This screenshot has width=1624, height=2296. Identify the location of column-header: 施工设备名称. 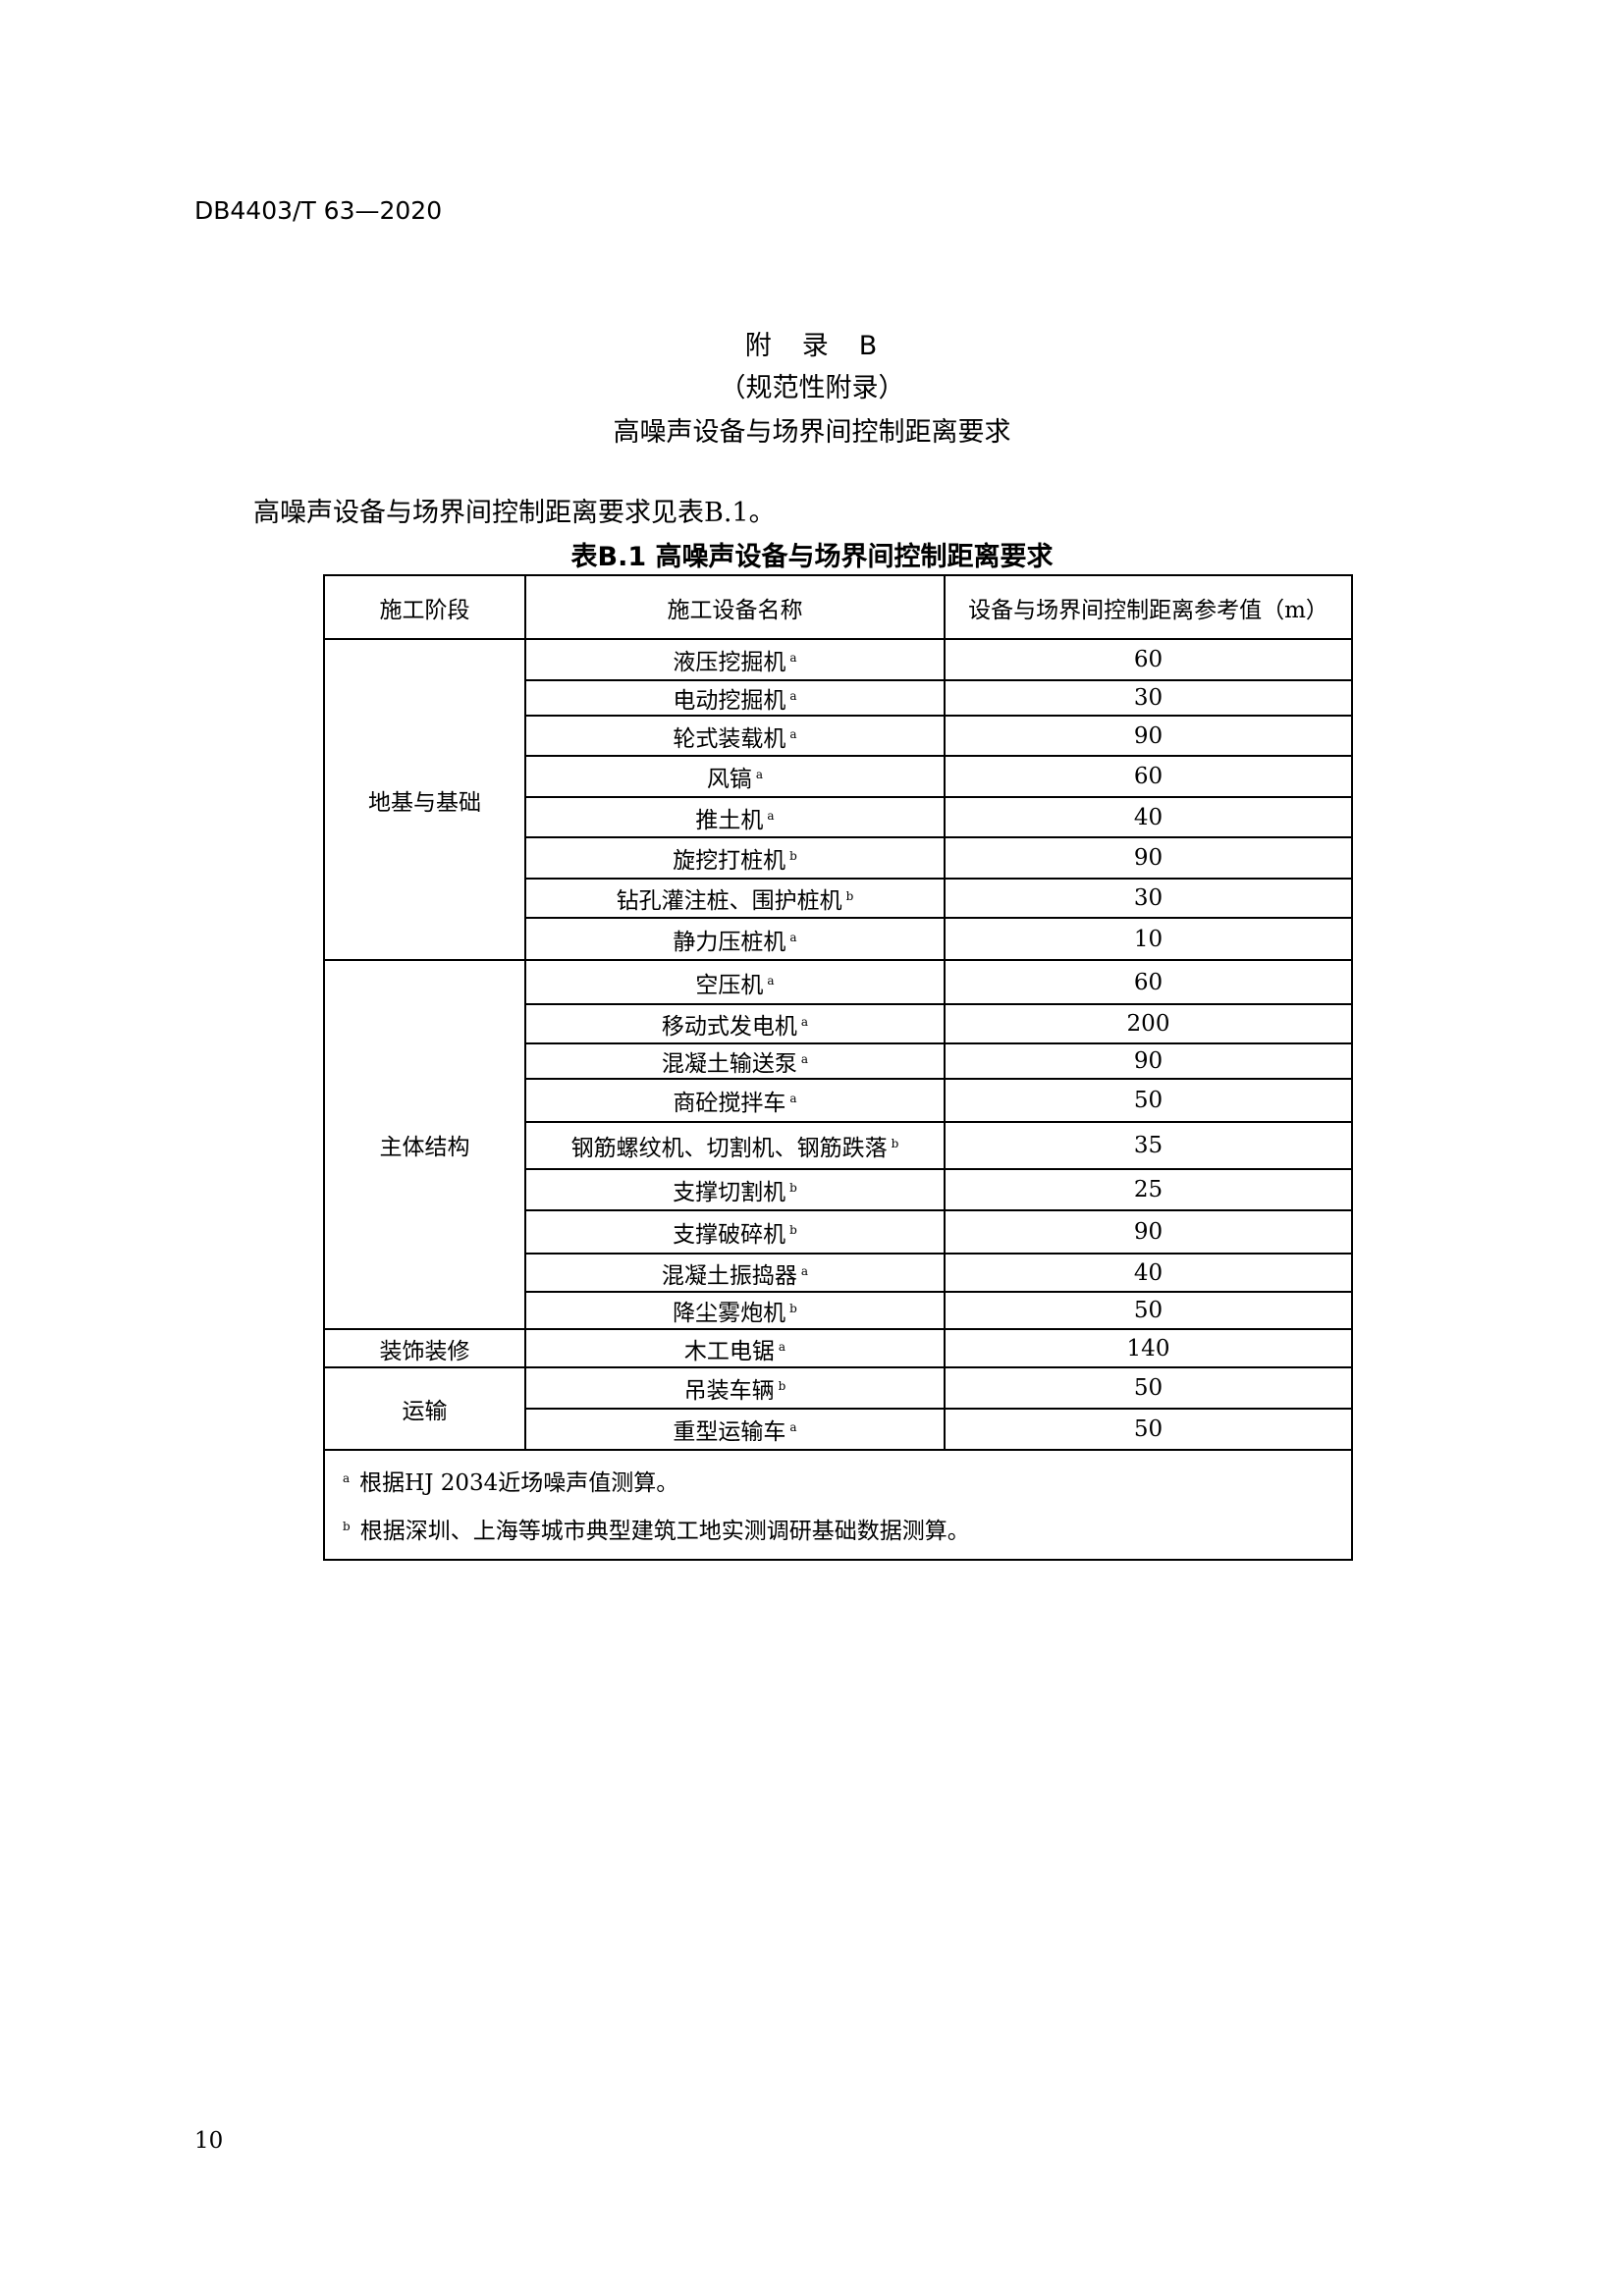
(735, 607).